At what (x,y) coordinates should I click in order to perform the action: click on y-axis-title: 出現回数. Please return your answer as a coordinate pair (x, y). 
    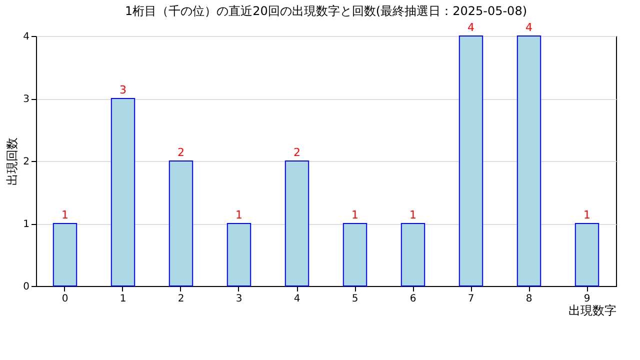
    Looking at the image, I should click on (12, 162).